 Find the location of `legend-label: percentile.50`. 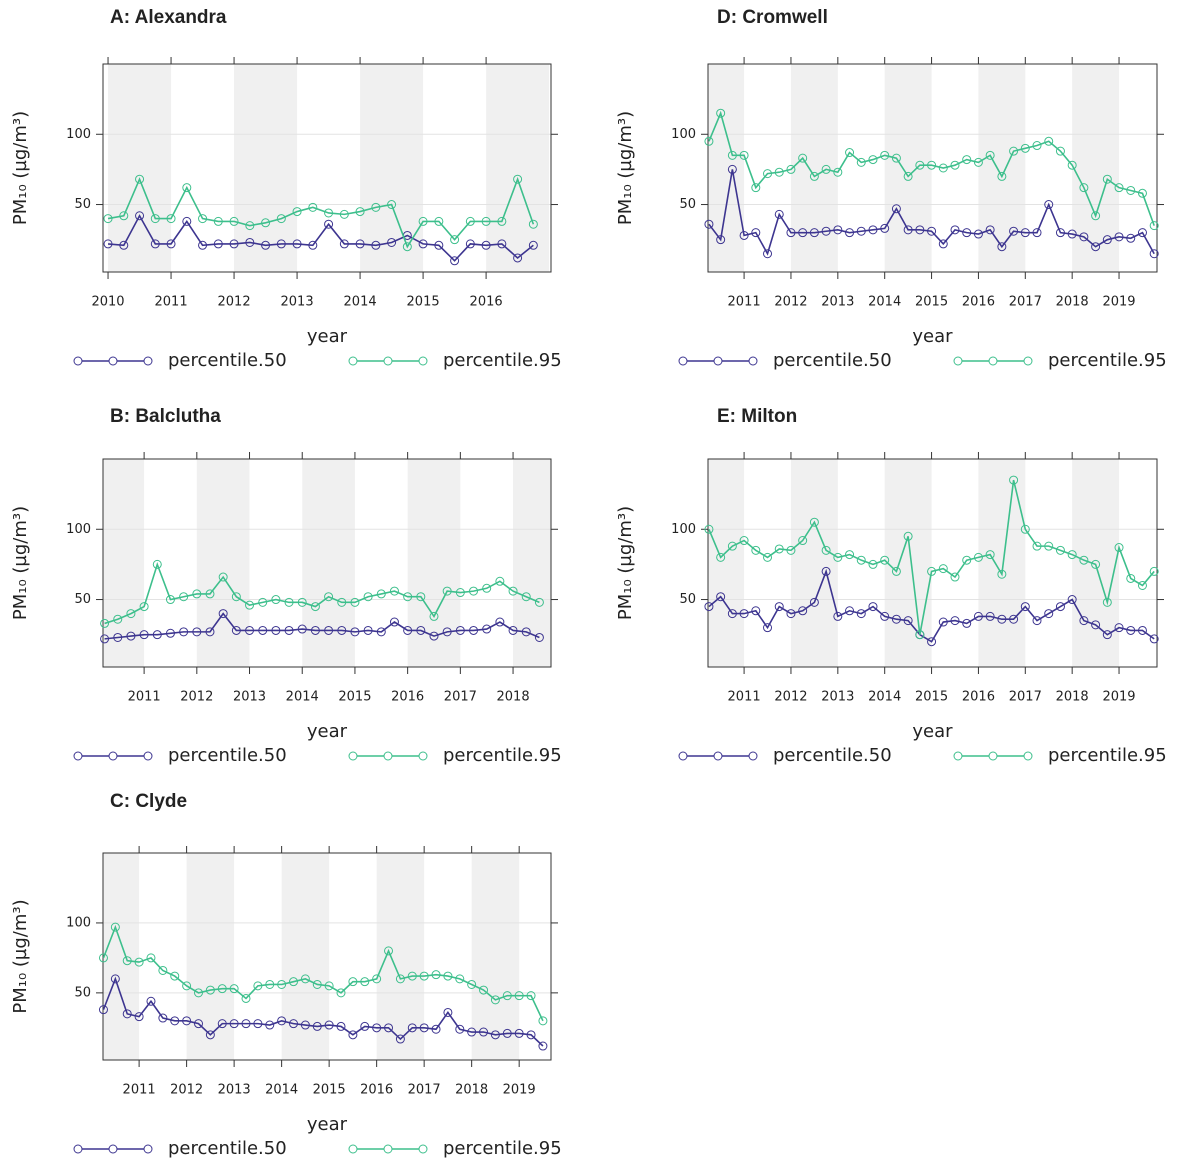

legend-label: percentile.50 is located at coordinates (227, 1148).